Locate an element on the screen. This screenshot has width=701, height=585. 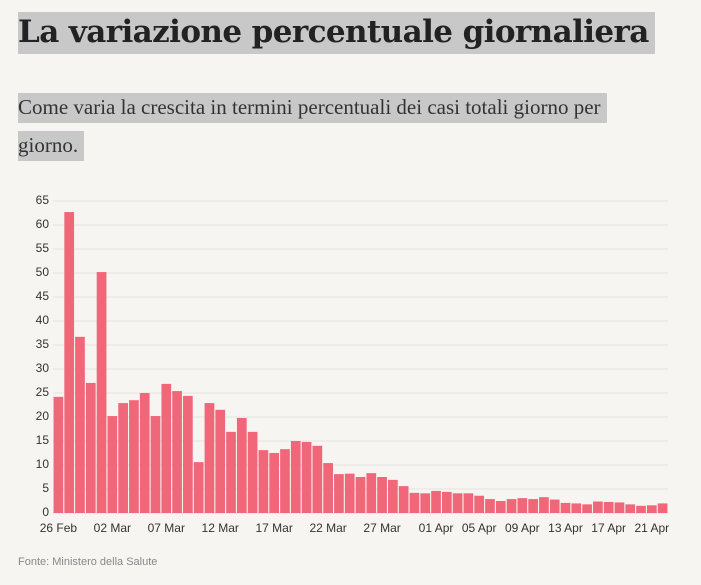
x-tick-label: 21 Apr is located at coordinates (651, 528).